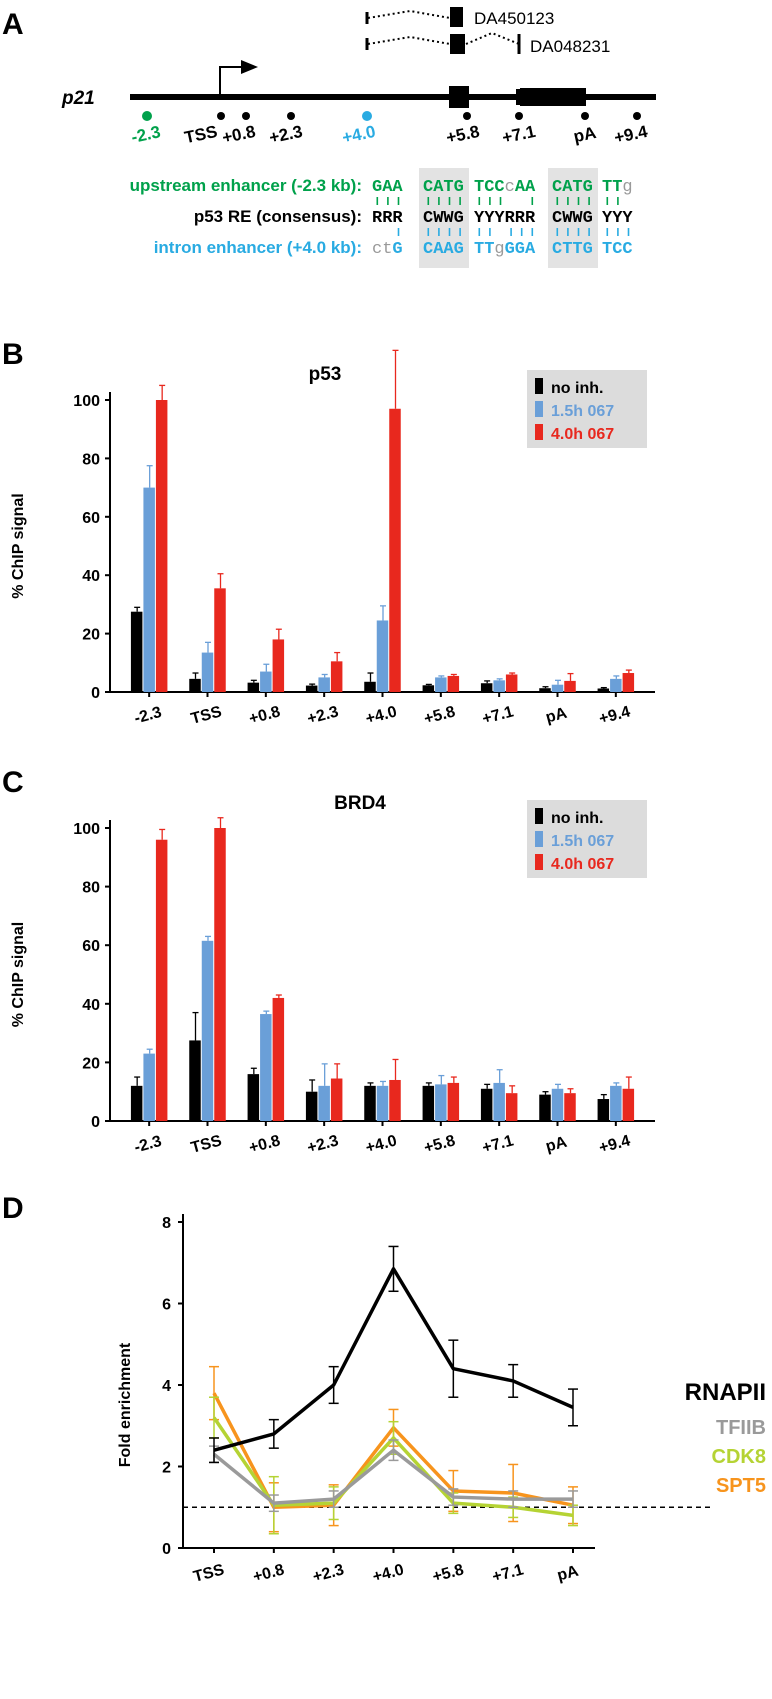 This screenshot has height=1699, width=772. I want to click on legend-swatch-no-inh, so click(539, 816).